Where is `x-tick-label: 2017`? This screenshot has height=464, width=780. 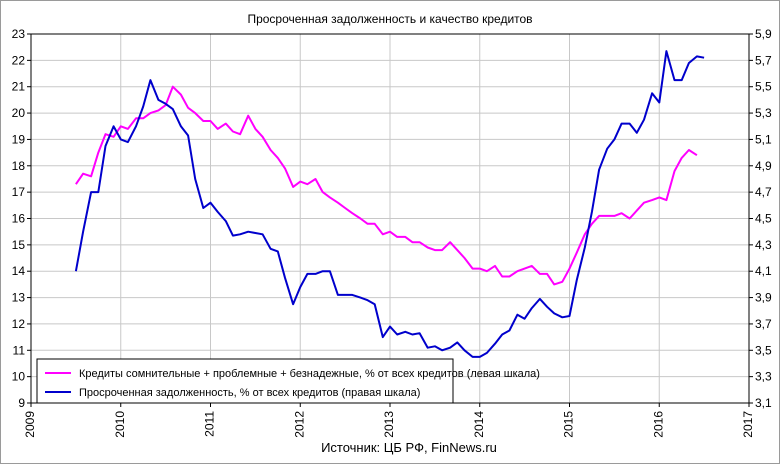 x-tick-label: 2017 is located at coordinates (748, 424).